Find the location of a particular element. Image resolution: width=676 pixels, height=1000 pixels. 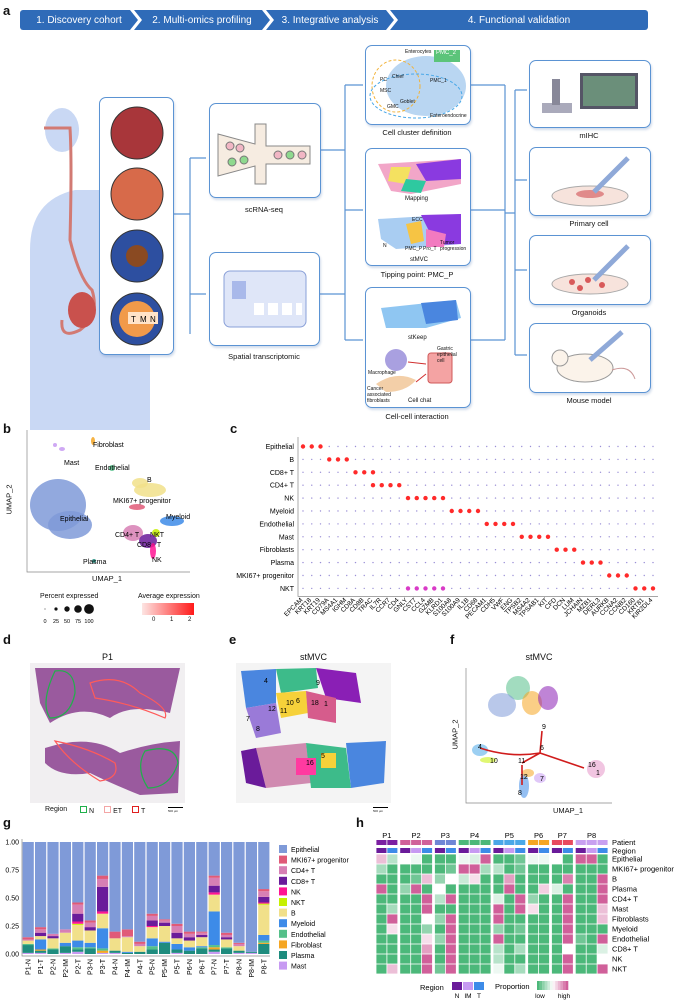

dot-cd8-t-cd8a is located at coordinates (355, 472).